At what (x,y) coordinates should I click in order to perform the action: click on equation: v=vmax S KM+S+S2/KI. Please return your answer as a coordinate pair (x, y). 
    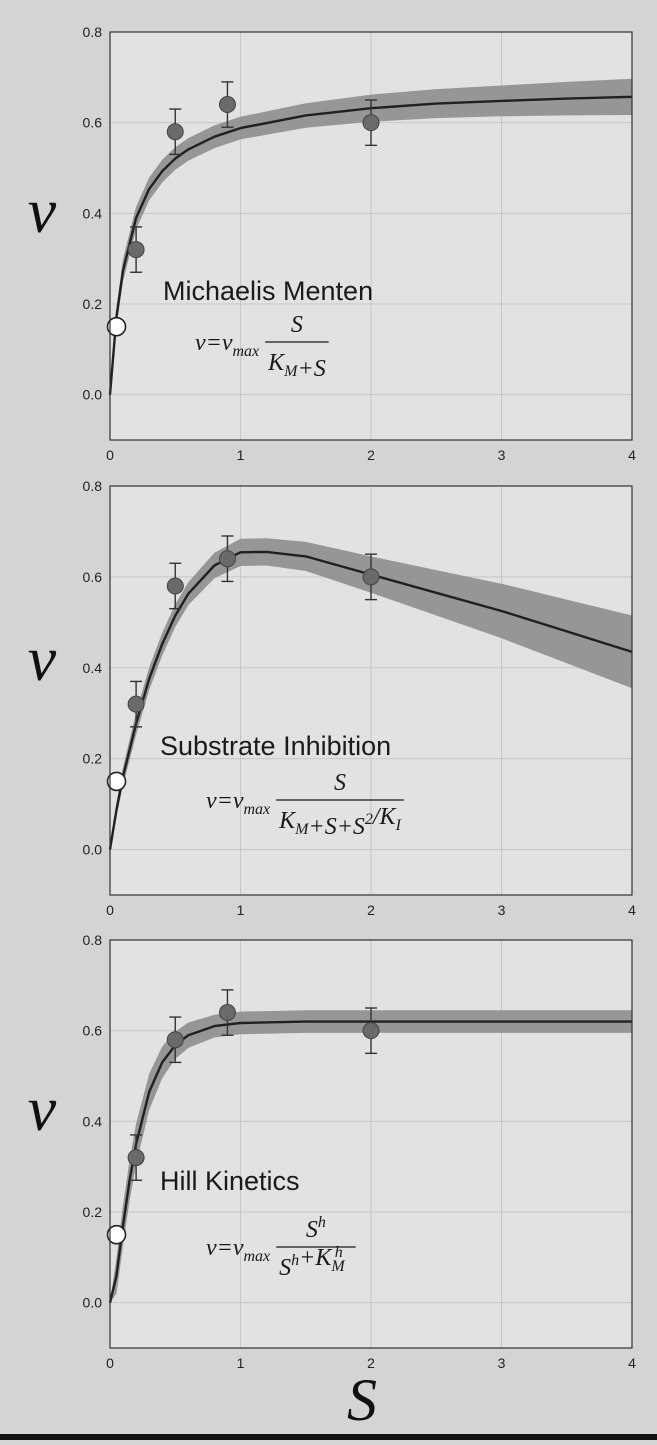
    Looking at the image, I should click on (305, 805).